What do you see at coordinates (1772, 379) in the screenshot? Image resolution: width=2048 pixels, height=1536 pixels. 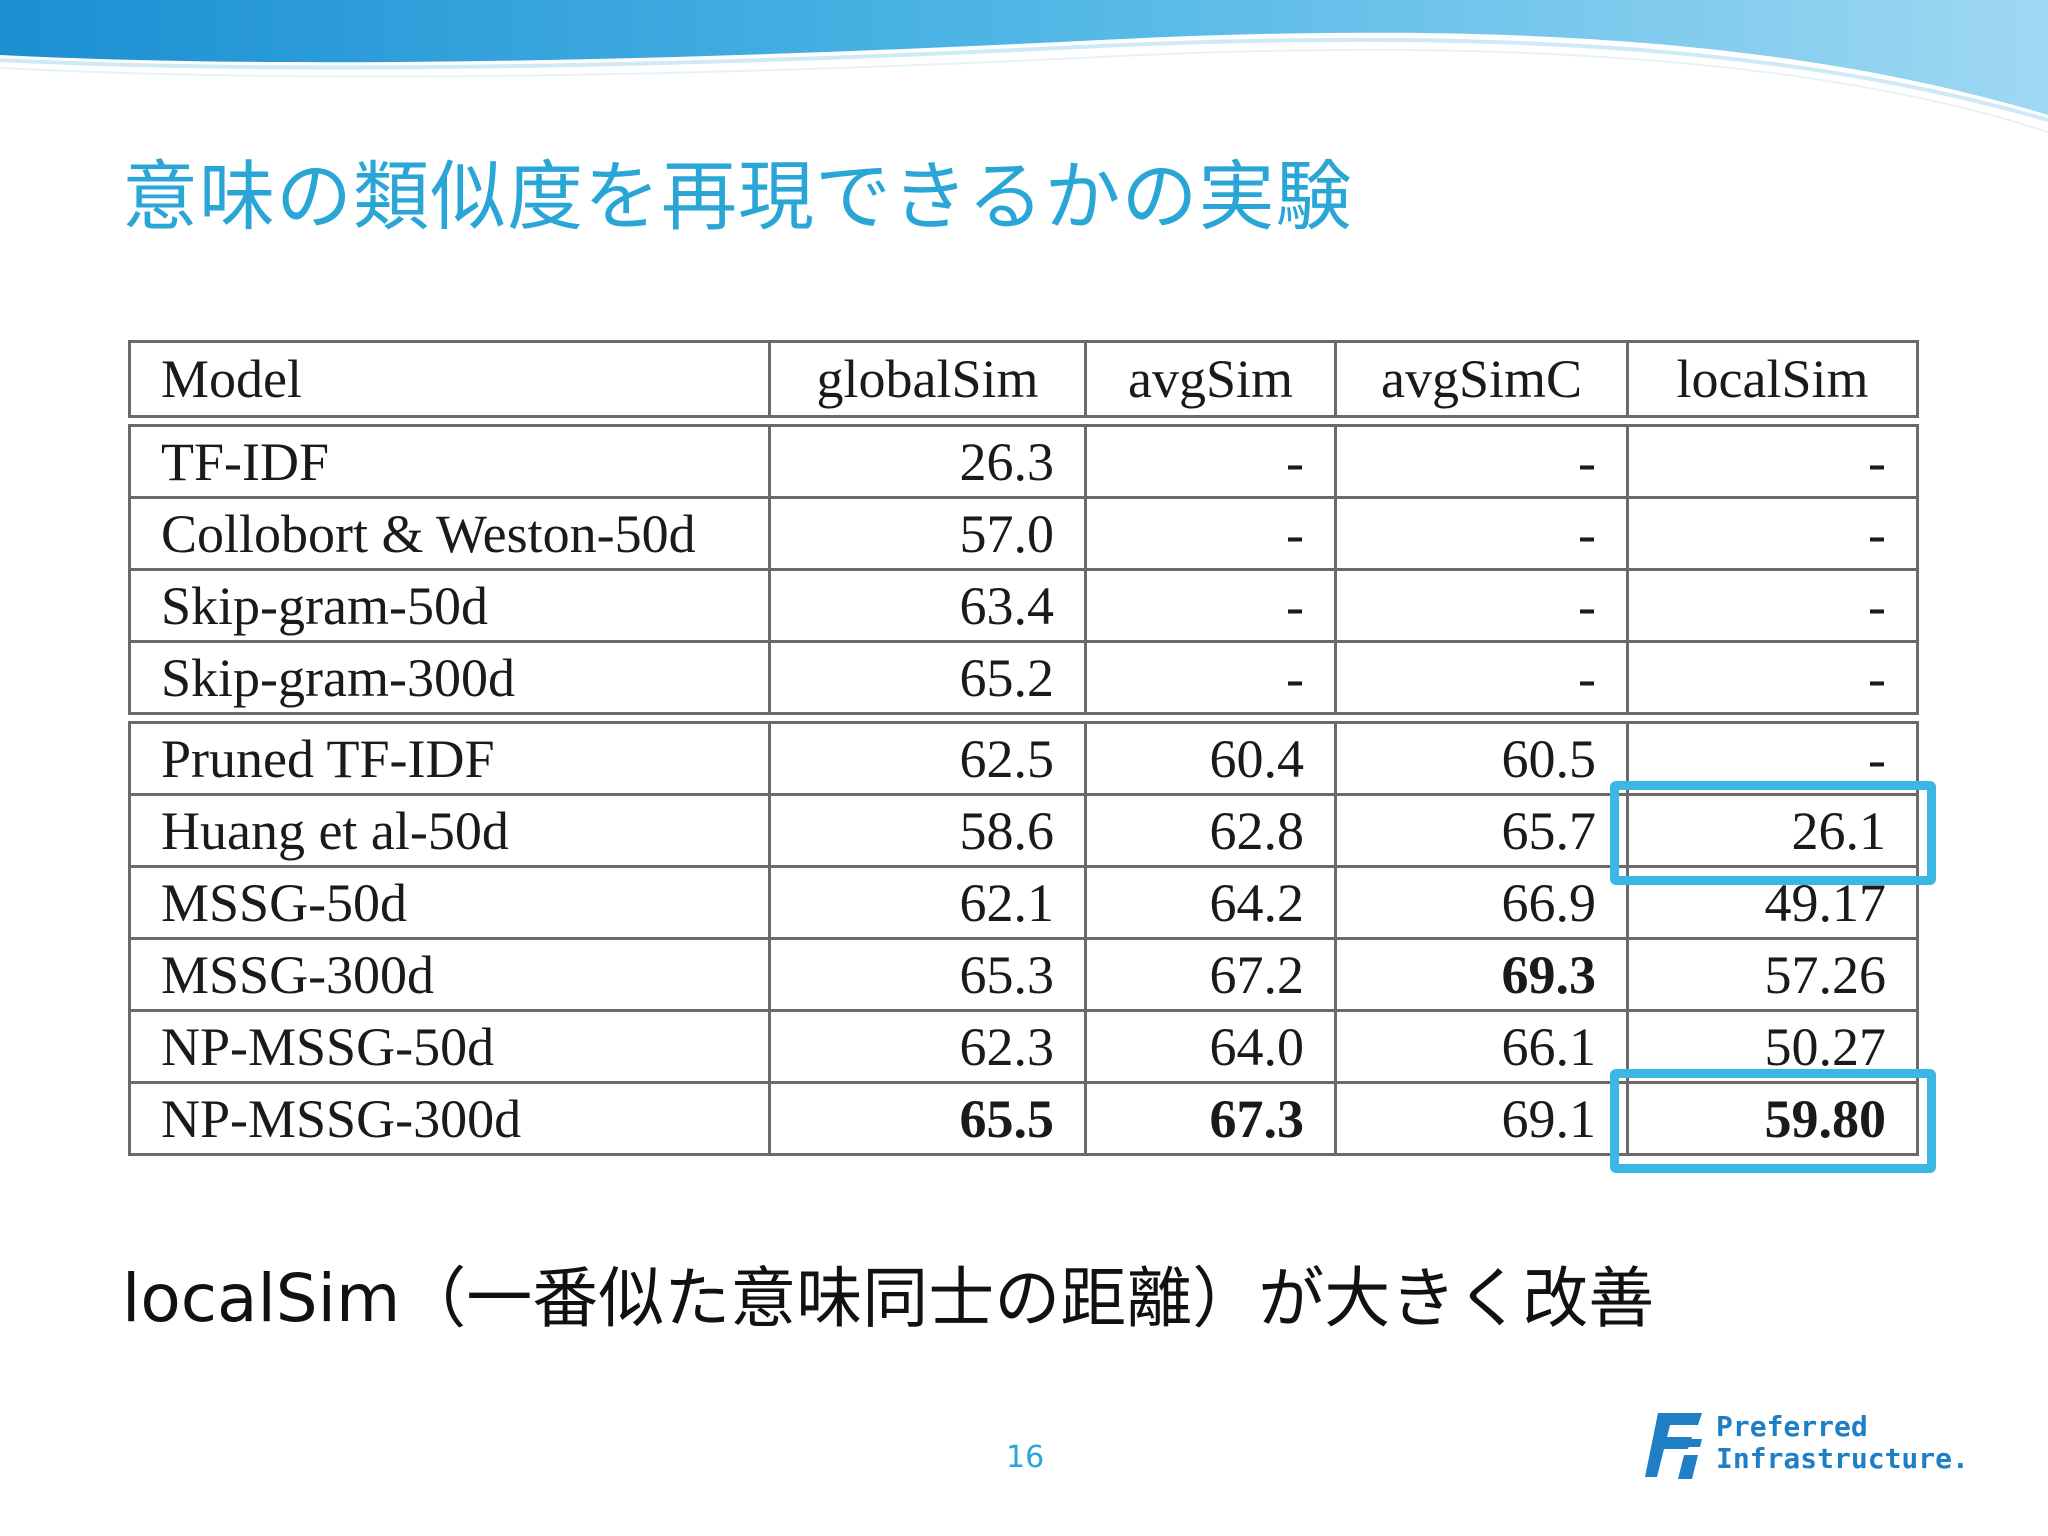 I see `table-header-cell: localSim` at bounding box center [1772, 379].